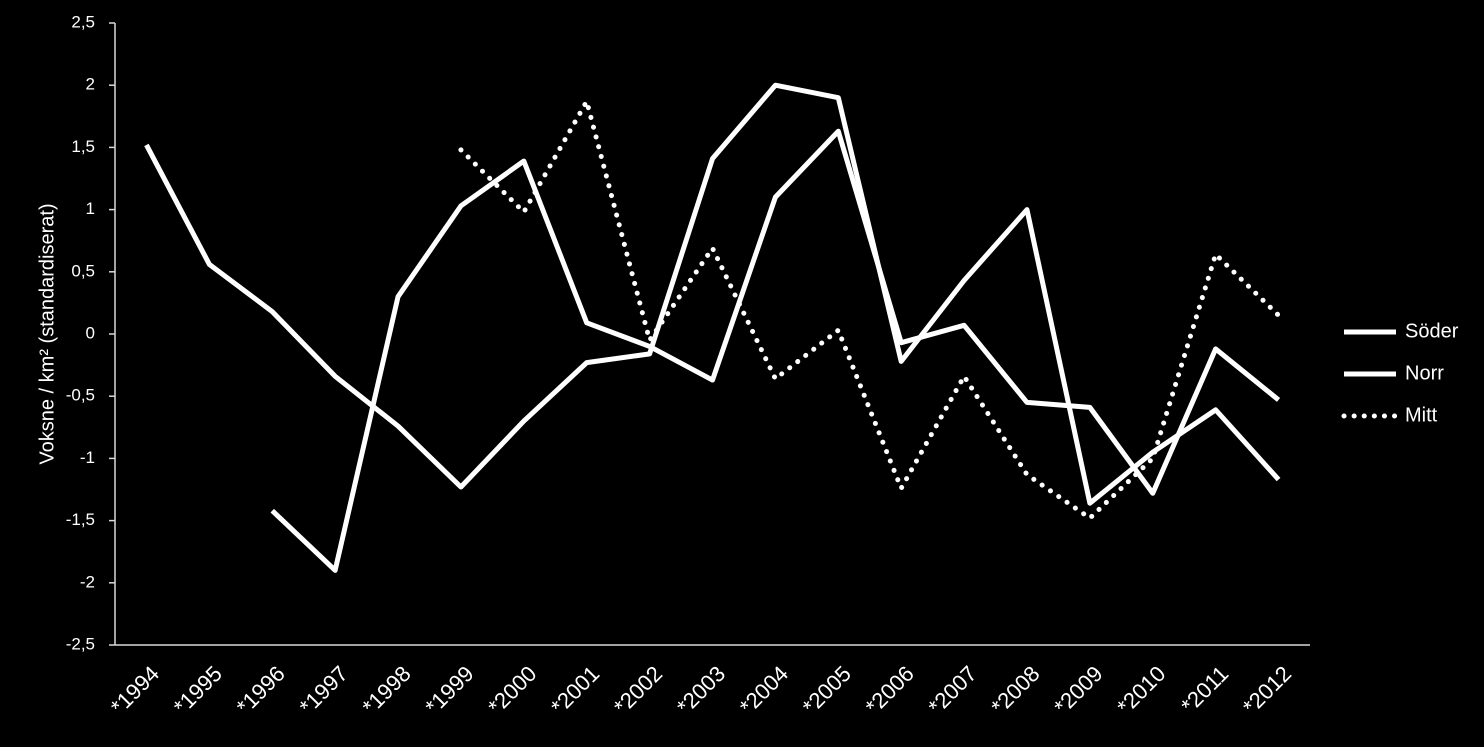  I want to click on y-tick-label: 0,5, so click(83, 270).